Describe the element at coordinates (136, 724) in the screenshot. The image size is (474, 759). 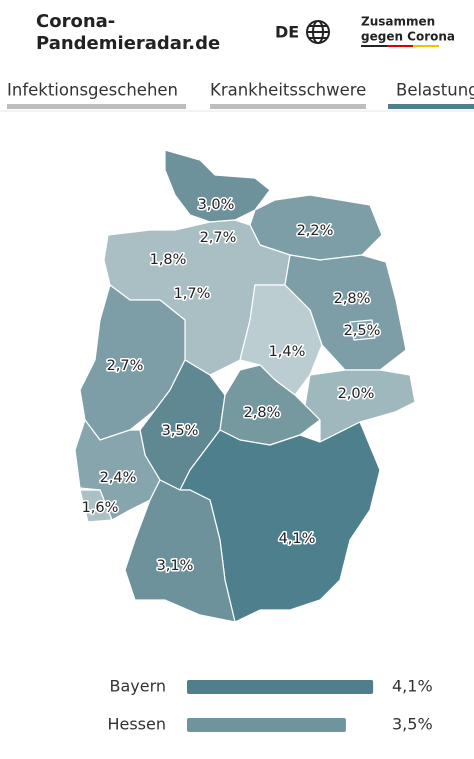
I see `bar-name: Hessen` at that location.